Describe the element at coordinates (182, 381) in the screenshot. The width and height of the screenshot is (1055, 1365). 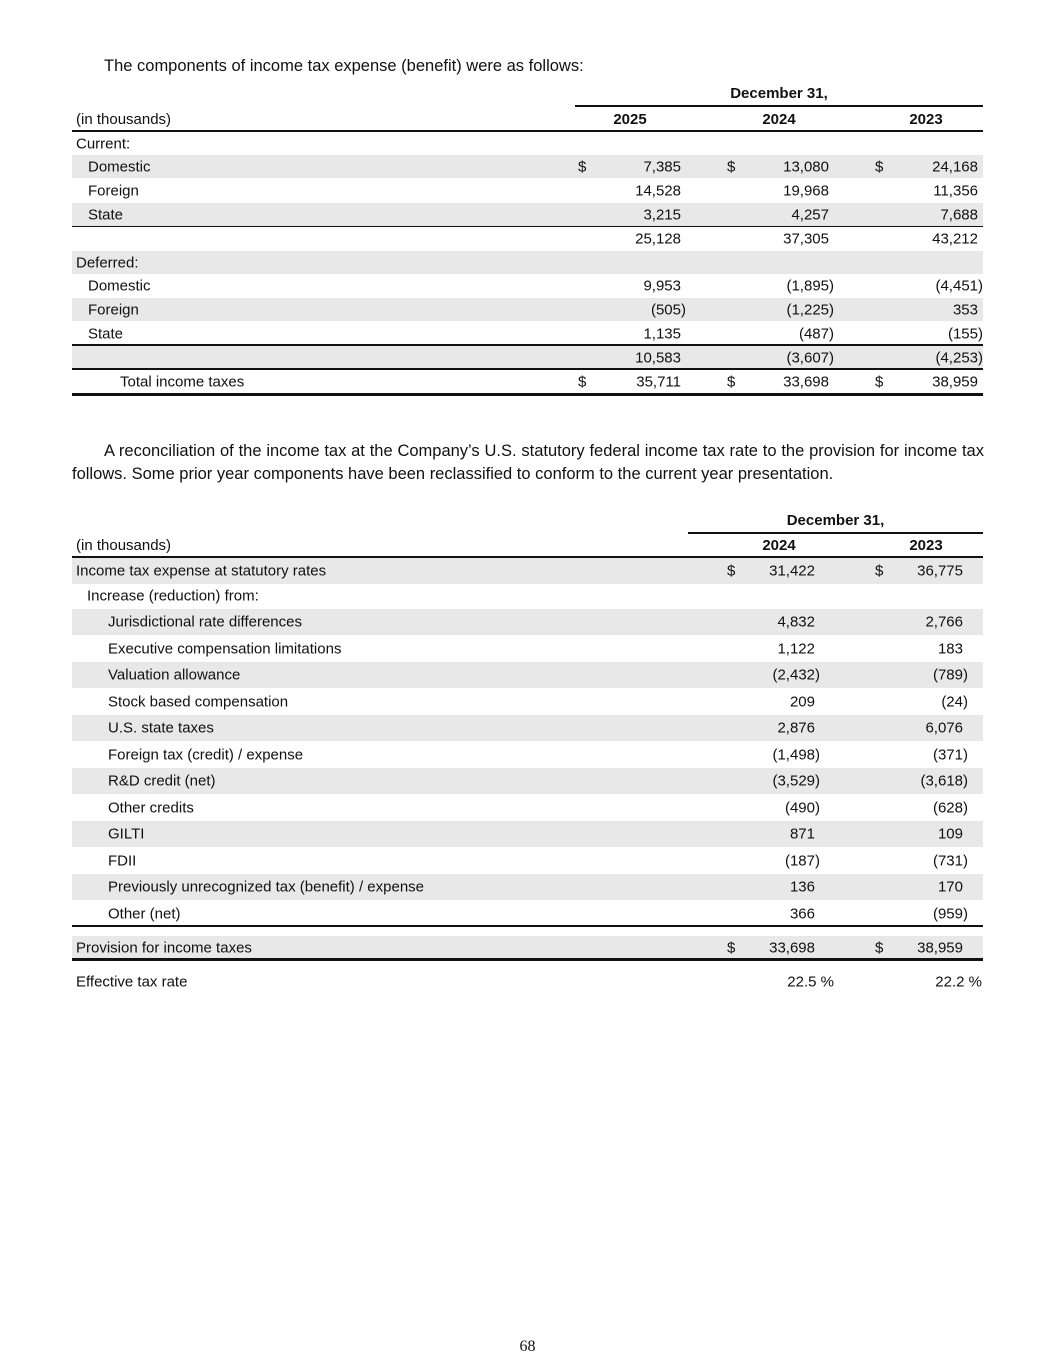
I see `row-label: Total income taxes` at that location.